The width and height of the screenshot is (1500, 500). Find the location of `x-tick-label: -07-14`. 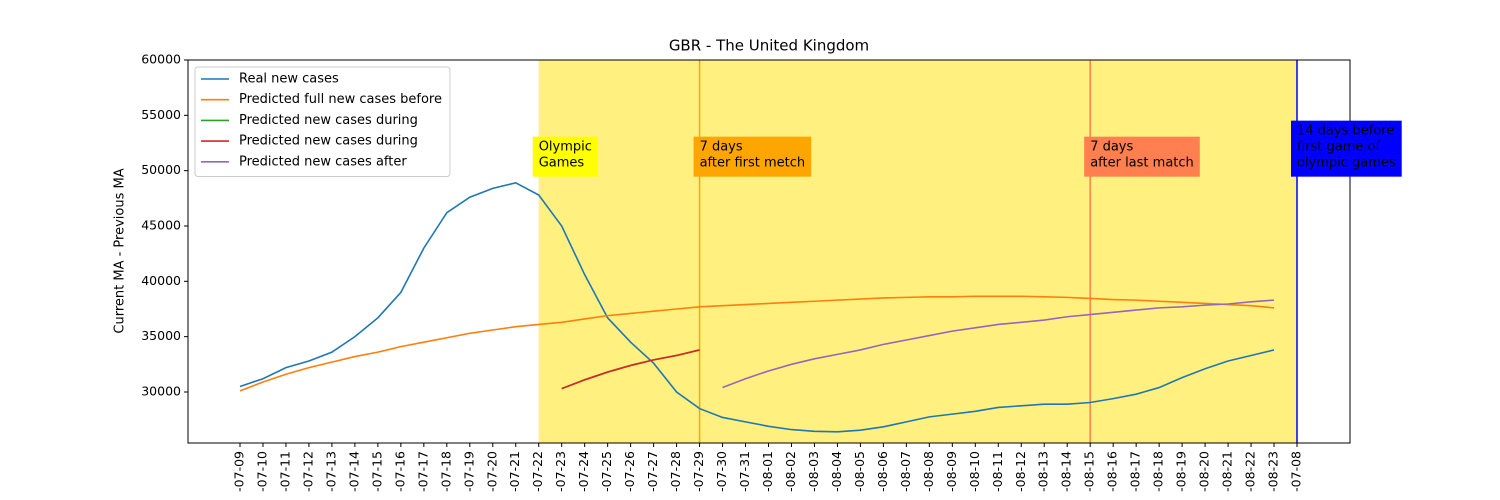

x-tick-label: -07-14 is located at coordinates (353, 471).